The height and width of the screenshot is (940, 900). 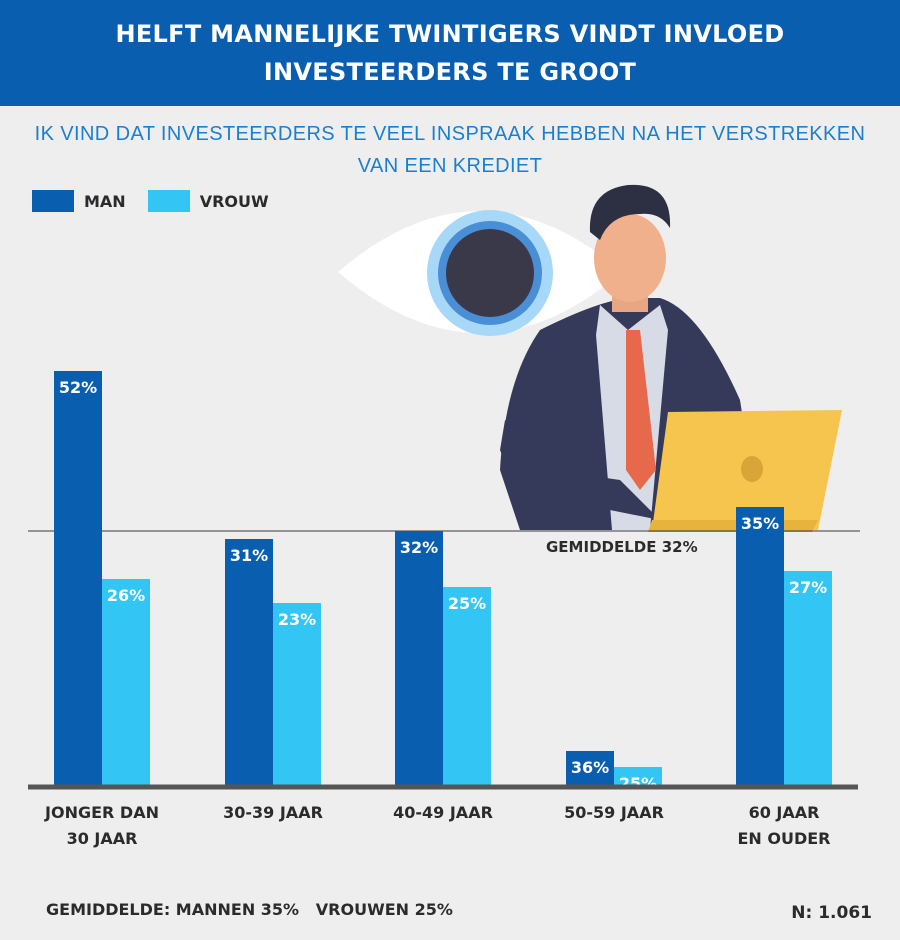 I want to click on legend-item-vrouw: VROUW, so click(x=208, y=201).